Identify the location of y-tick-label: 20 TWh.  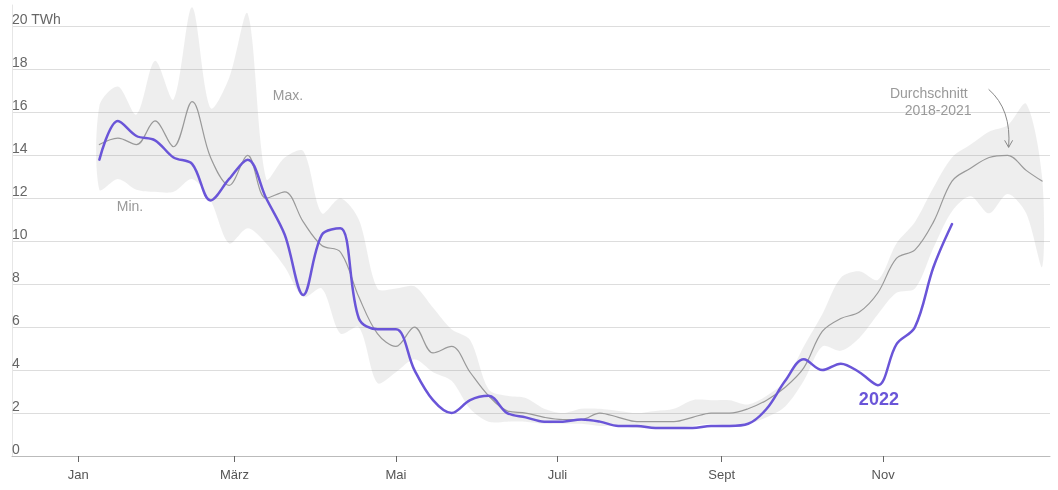
(36, 19).